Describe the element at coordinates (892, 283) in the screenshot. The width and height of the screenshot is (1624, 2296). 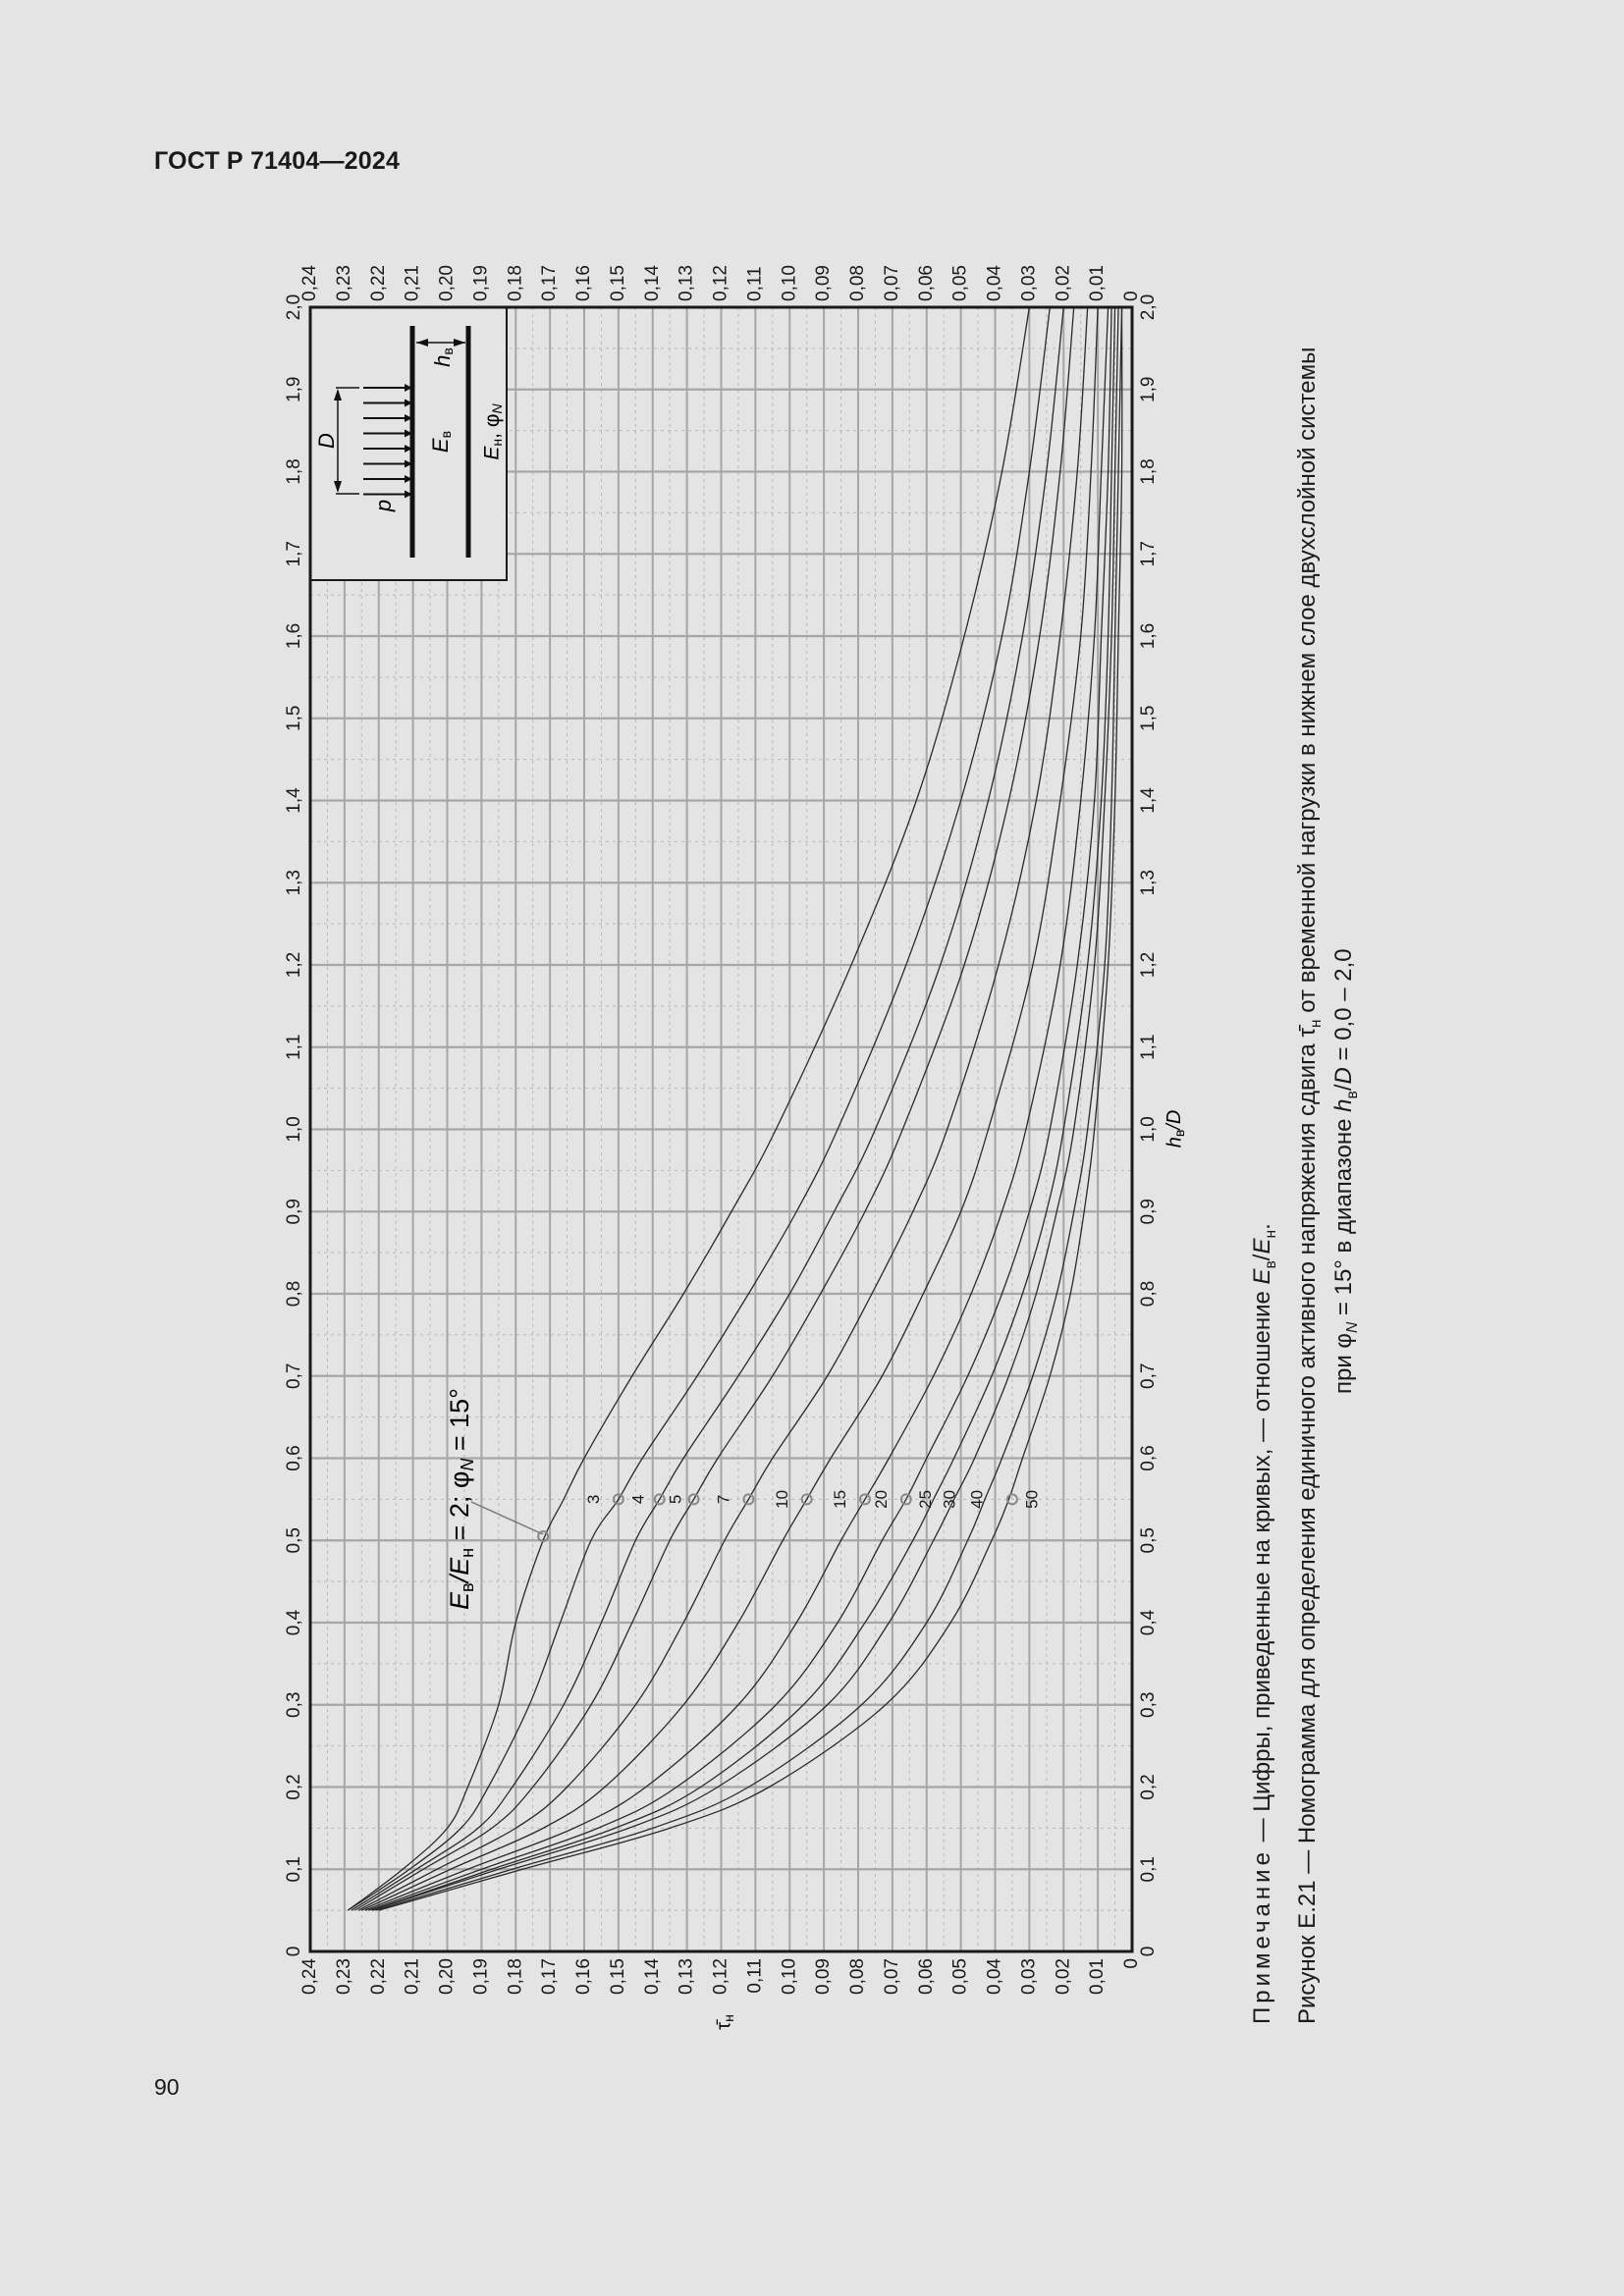
I see `svg-text: 0,07` at that location.